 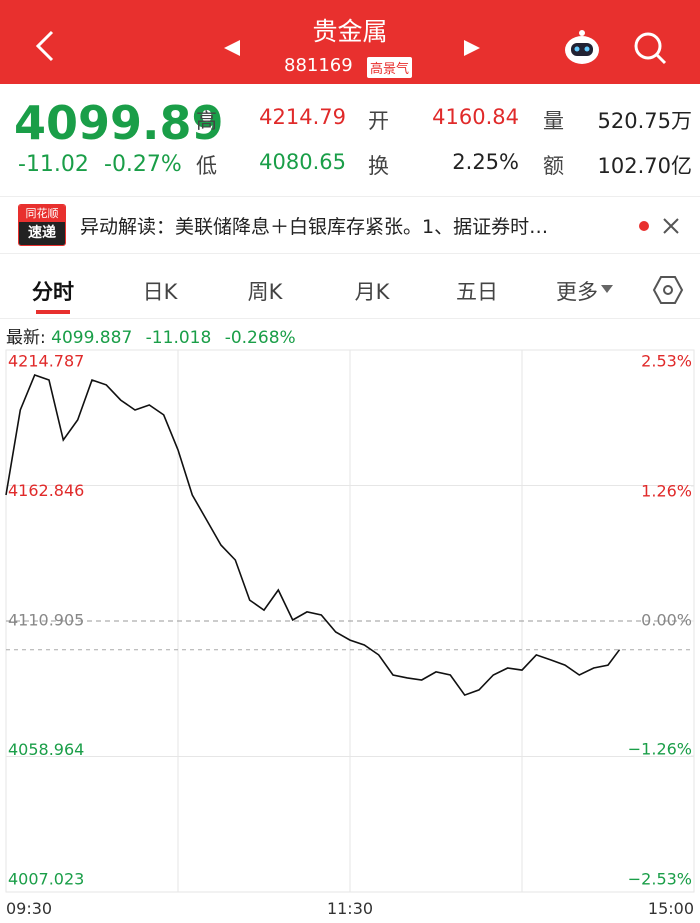 What do you see at coordinates (46, 361) in the screenshot?
I see `y-tick-label: 4214.787` at bounding box center [46, 361].